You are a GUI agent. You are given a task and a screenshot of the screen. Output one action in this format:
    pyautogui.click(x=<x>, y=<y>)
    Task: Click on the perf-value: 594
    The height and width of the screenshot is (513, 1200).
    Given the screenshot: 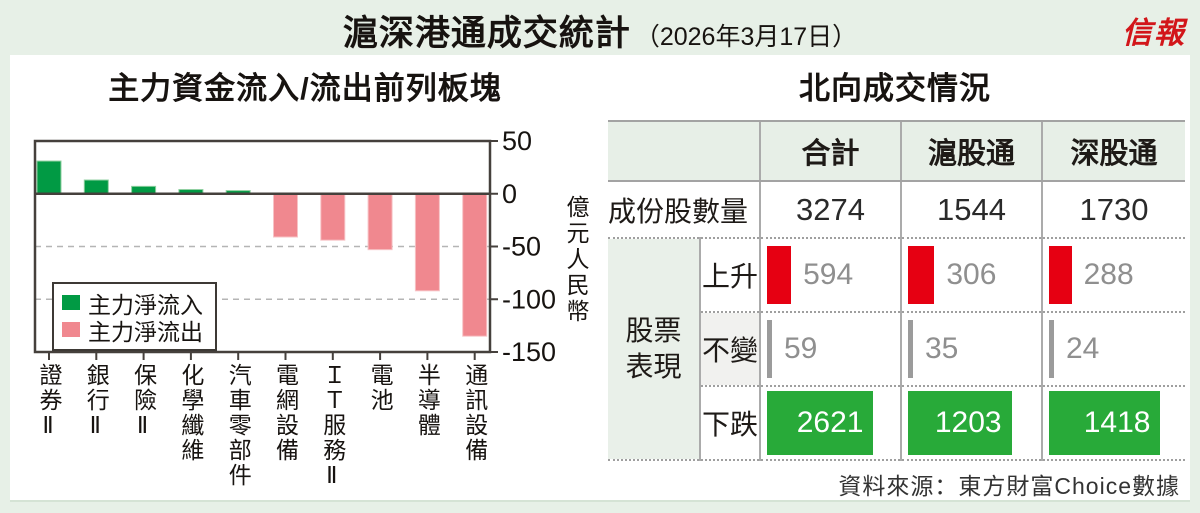 What is the action you would take?
    pyautogui.click(x=828, y=274)
    